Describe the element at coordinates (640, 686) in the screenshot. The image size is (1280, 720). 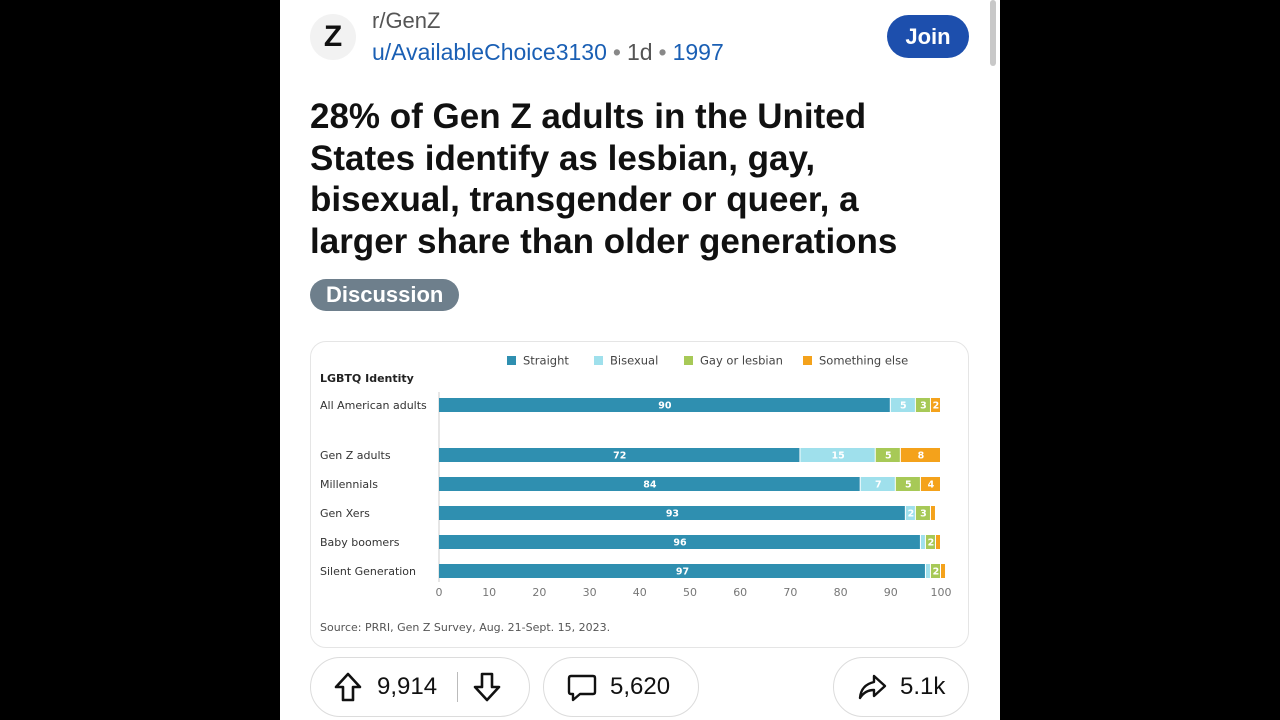
I see `comment-count: 5,620` at that location.